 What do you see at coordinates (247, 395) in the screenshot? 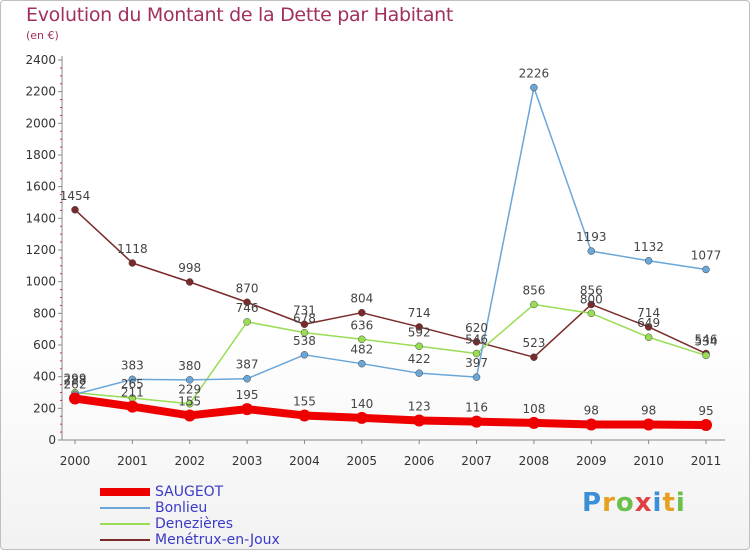
I see `data-label: 195` at bounding box center [247, 395].